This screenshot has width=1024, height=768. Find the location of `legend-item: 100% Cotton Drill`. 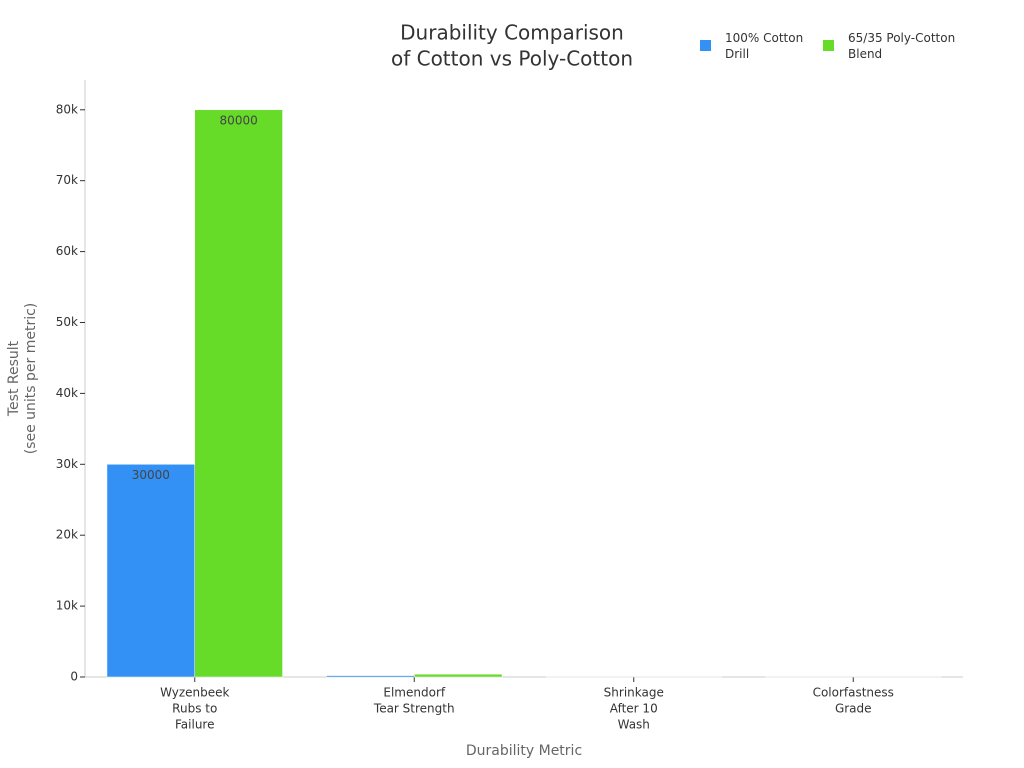

legend-item: 100% Cotton Drill is located at coordinates (752, 46).